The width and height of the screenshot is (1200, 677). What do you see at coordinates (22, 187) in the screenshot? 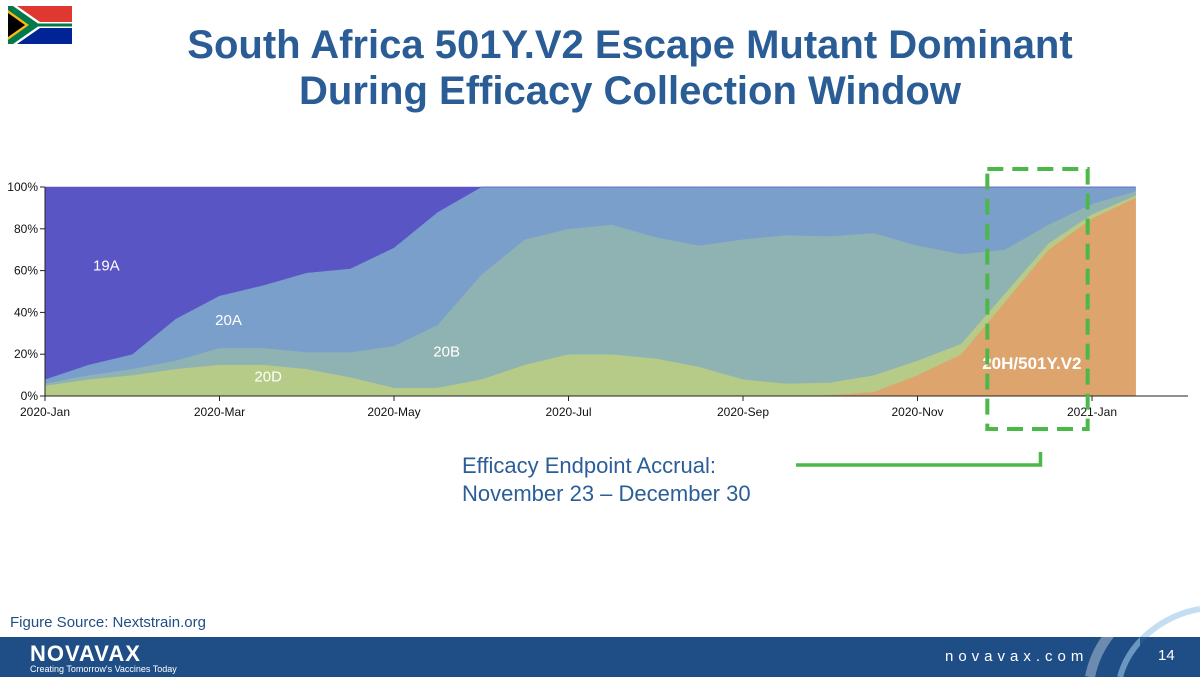
I see `y-tick-label: 100%` at bounding box center [22, 187].